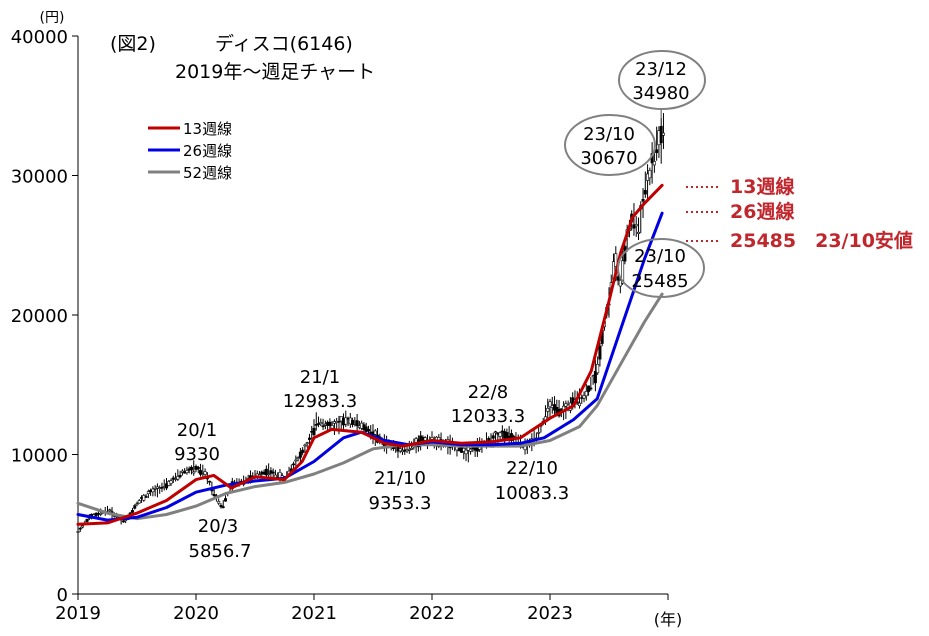  What do you see at coordinates (532, 493) in the screenshot?
I see `annotation-value: 10083.3` at bounding box center [532, 493].